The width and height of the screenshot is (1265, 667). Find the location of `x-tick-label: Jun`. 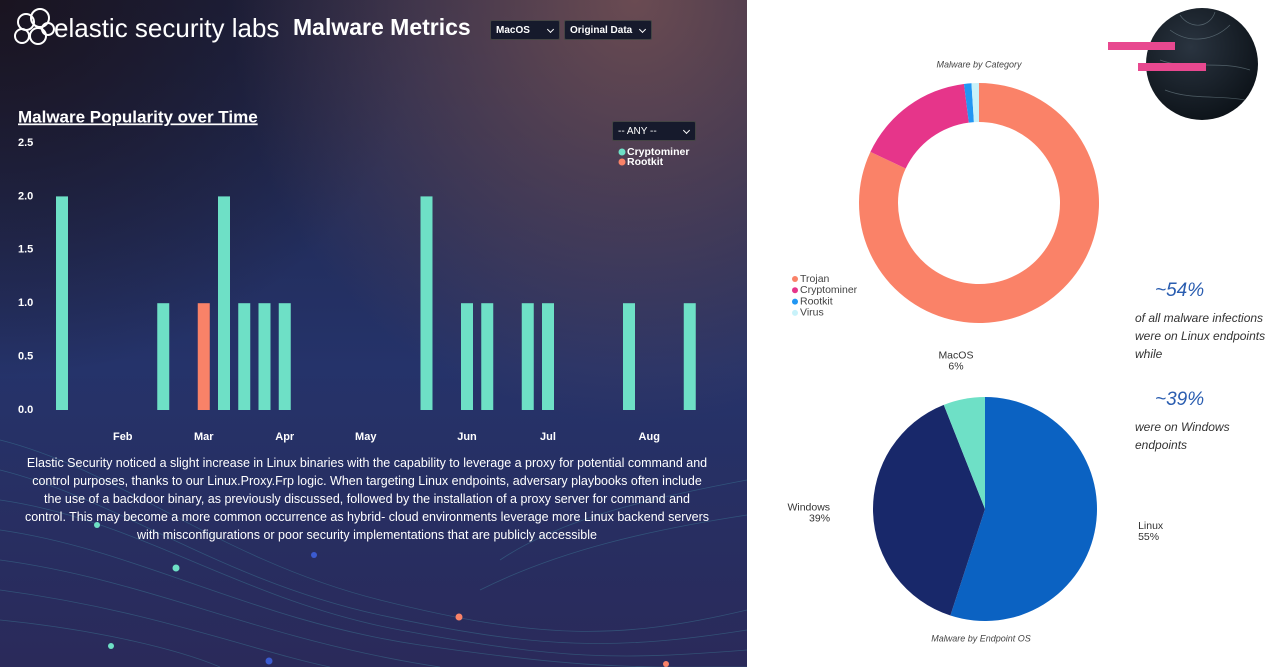

x-tick-label: Jun is located at coordinates (467, 437).